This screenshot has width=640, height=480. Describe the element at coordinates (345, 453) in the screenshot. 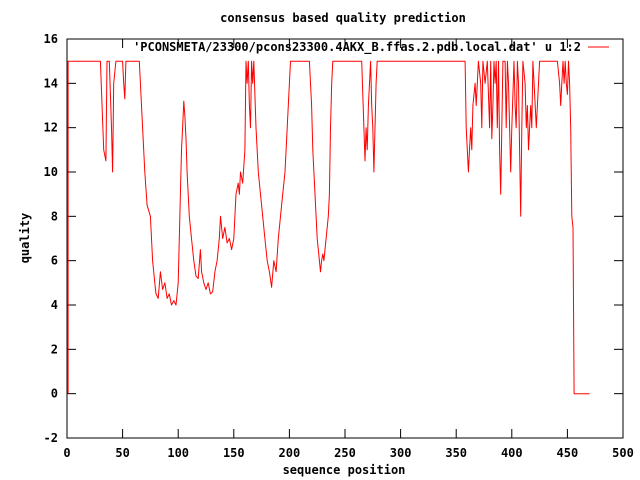

I see `x-tick-label: 250` at that location.